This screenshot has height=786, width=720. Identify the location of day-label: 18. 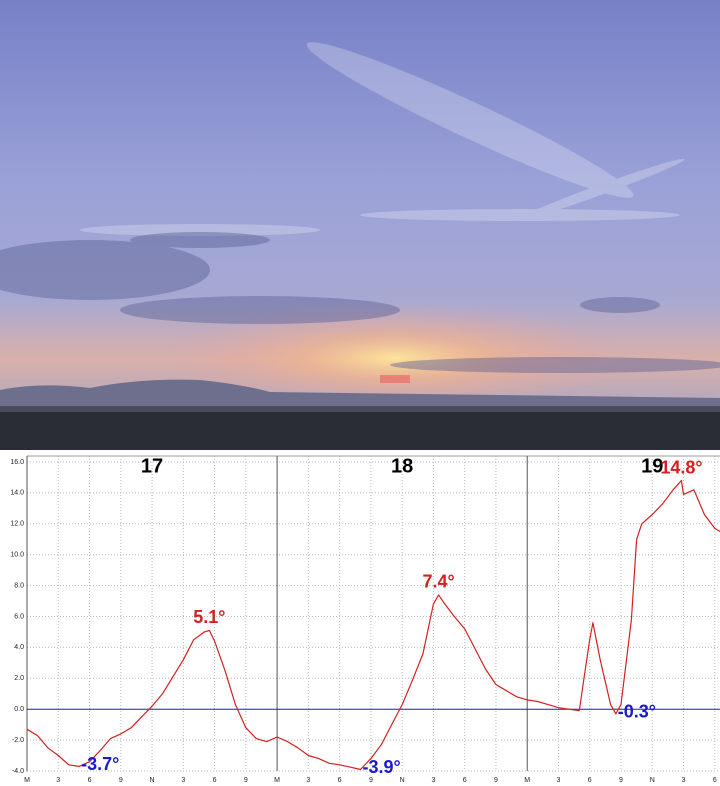
(402, 466).